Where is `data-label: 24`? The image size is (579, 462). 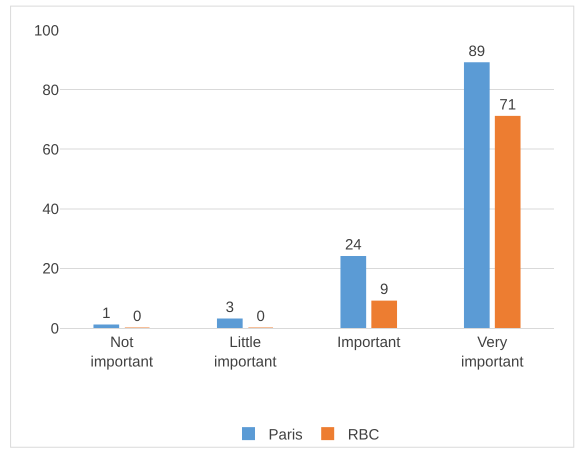
data-label: 24 is located at coordinates (353, 245).